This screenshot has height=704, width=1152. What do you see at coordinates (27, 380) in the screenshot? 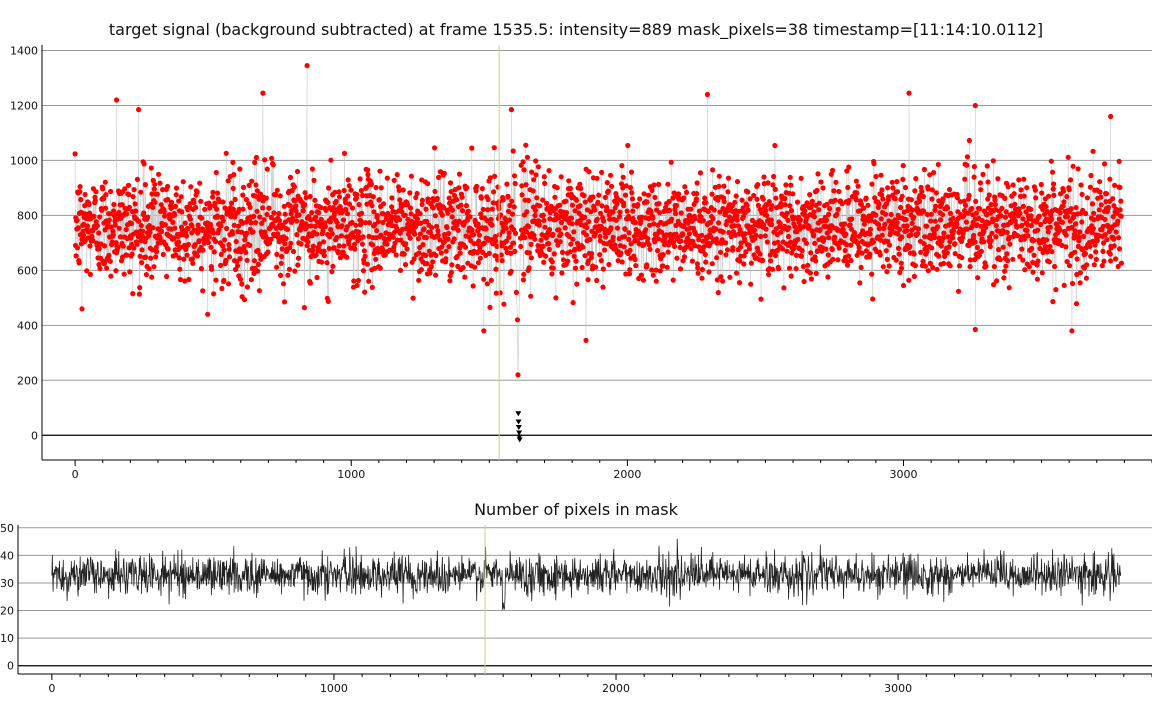
I see `y-tick-label-200: 200` at bounding box center [27, 380].